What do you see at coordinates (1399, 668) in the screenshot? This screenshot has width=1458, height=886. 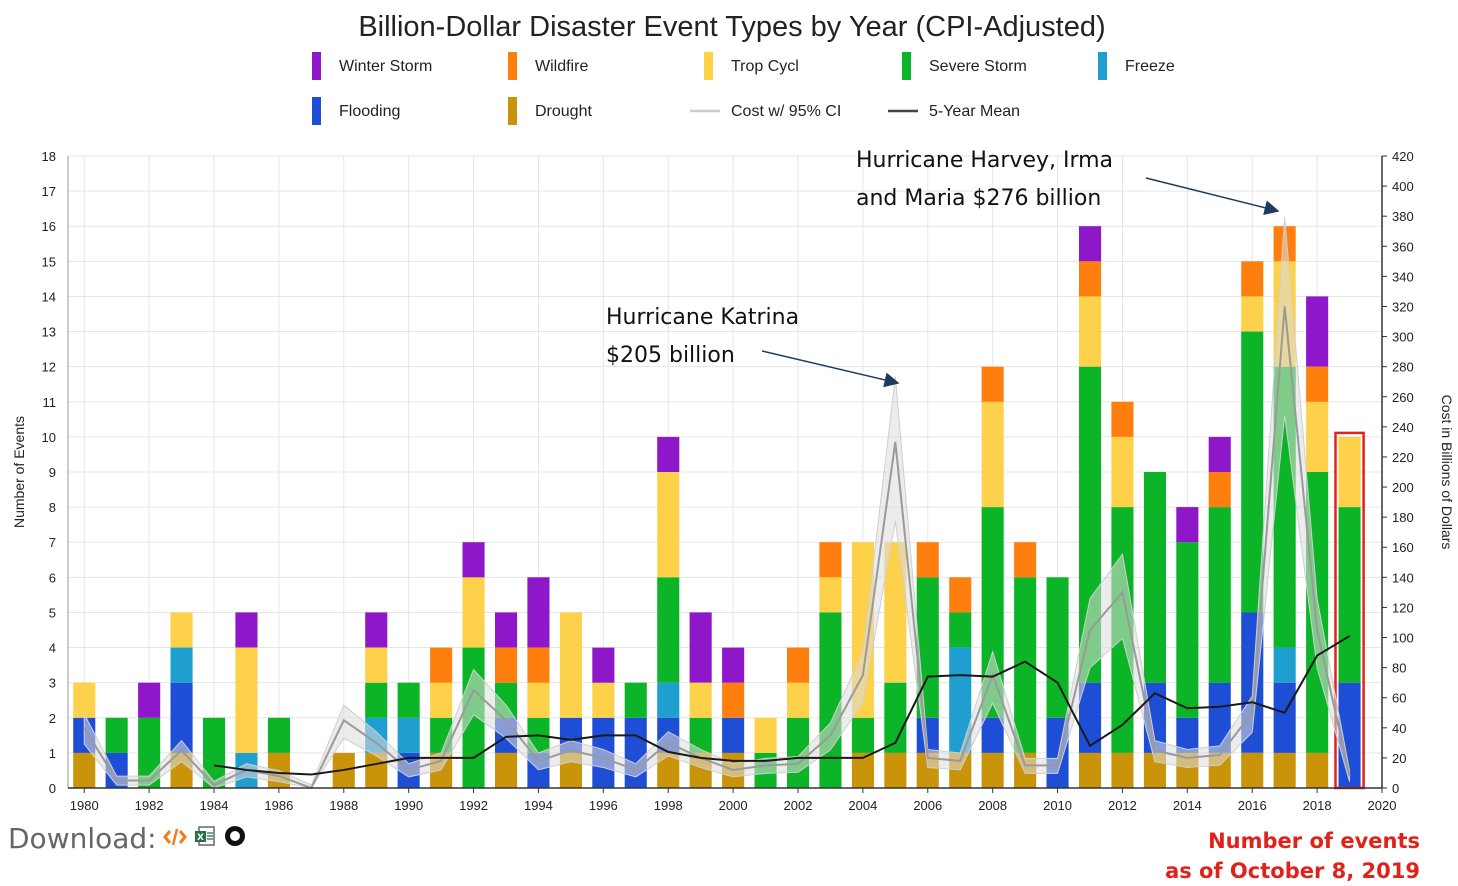 I see `y-tick-right: 80` at bounding box center [1399, 668].